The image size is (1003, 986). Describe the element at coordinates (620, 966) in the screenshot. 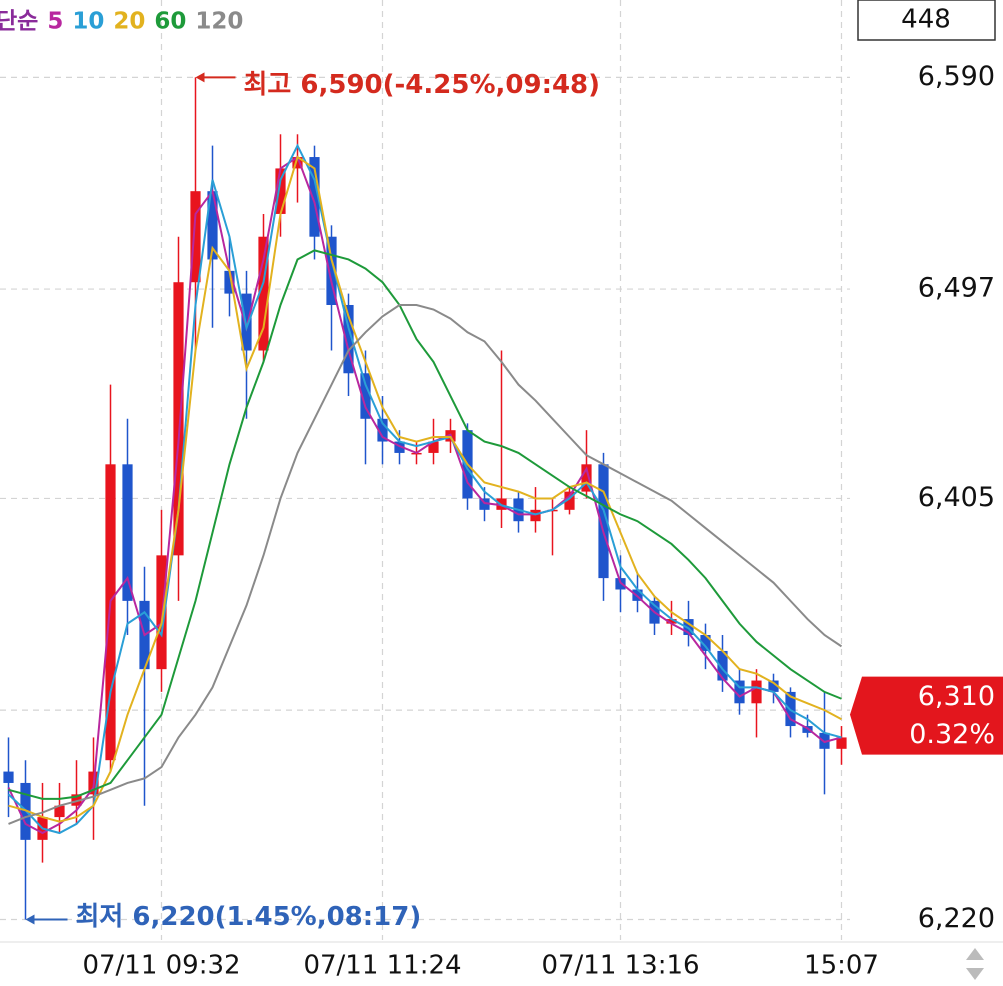

I see `x-tick-label: 07/11 13:16` at that location.